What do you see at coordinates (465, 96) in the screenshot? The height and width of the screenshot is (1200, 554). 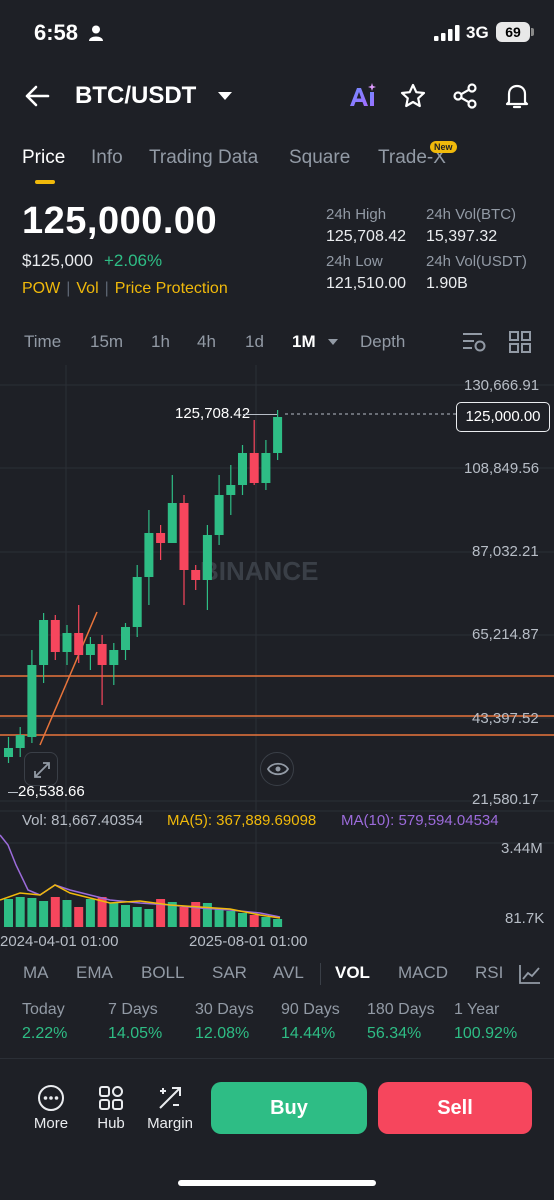 I see `share-icon` at bounding box center [465, 96].